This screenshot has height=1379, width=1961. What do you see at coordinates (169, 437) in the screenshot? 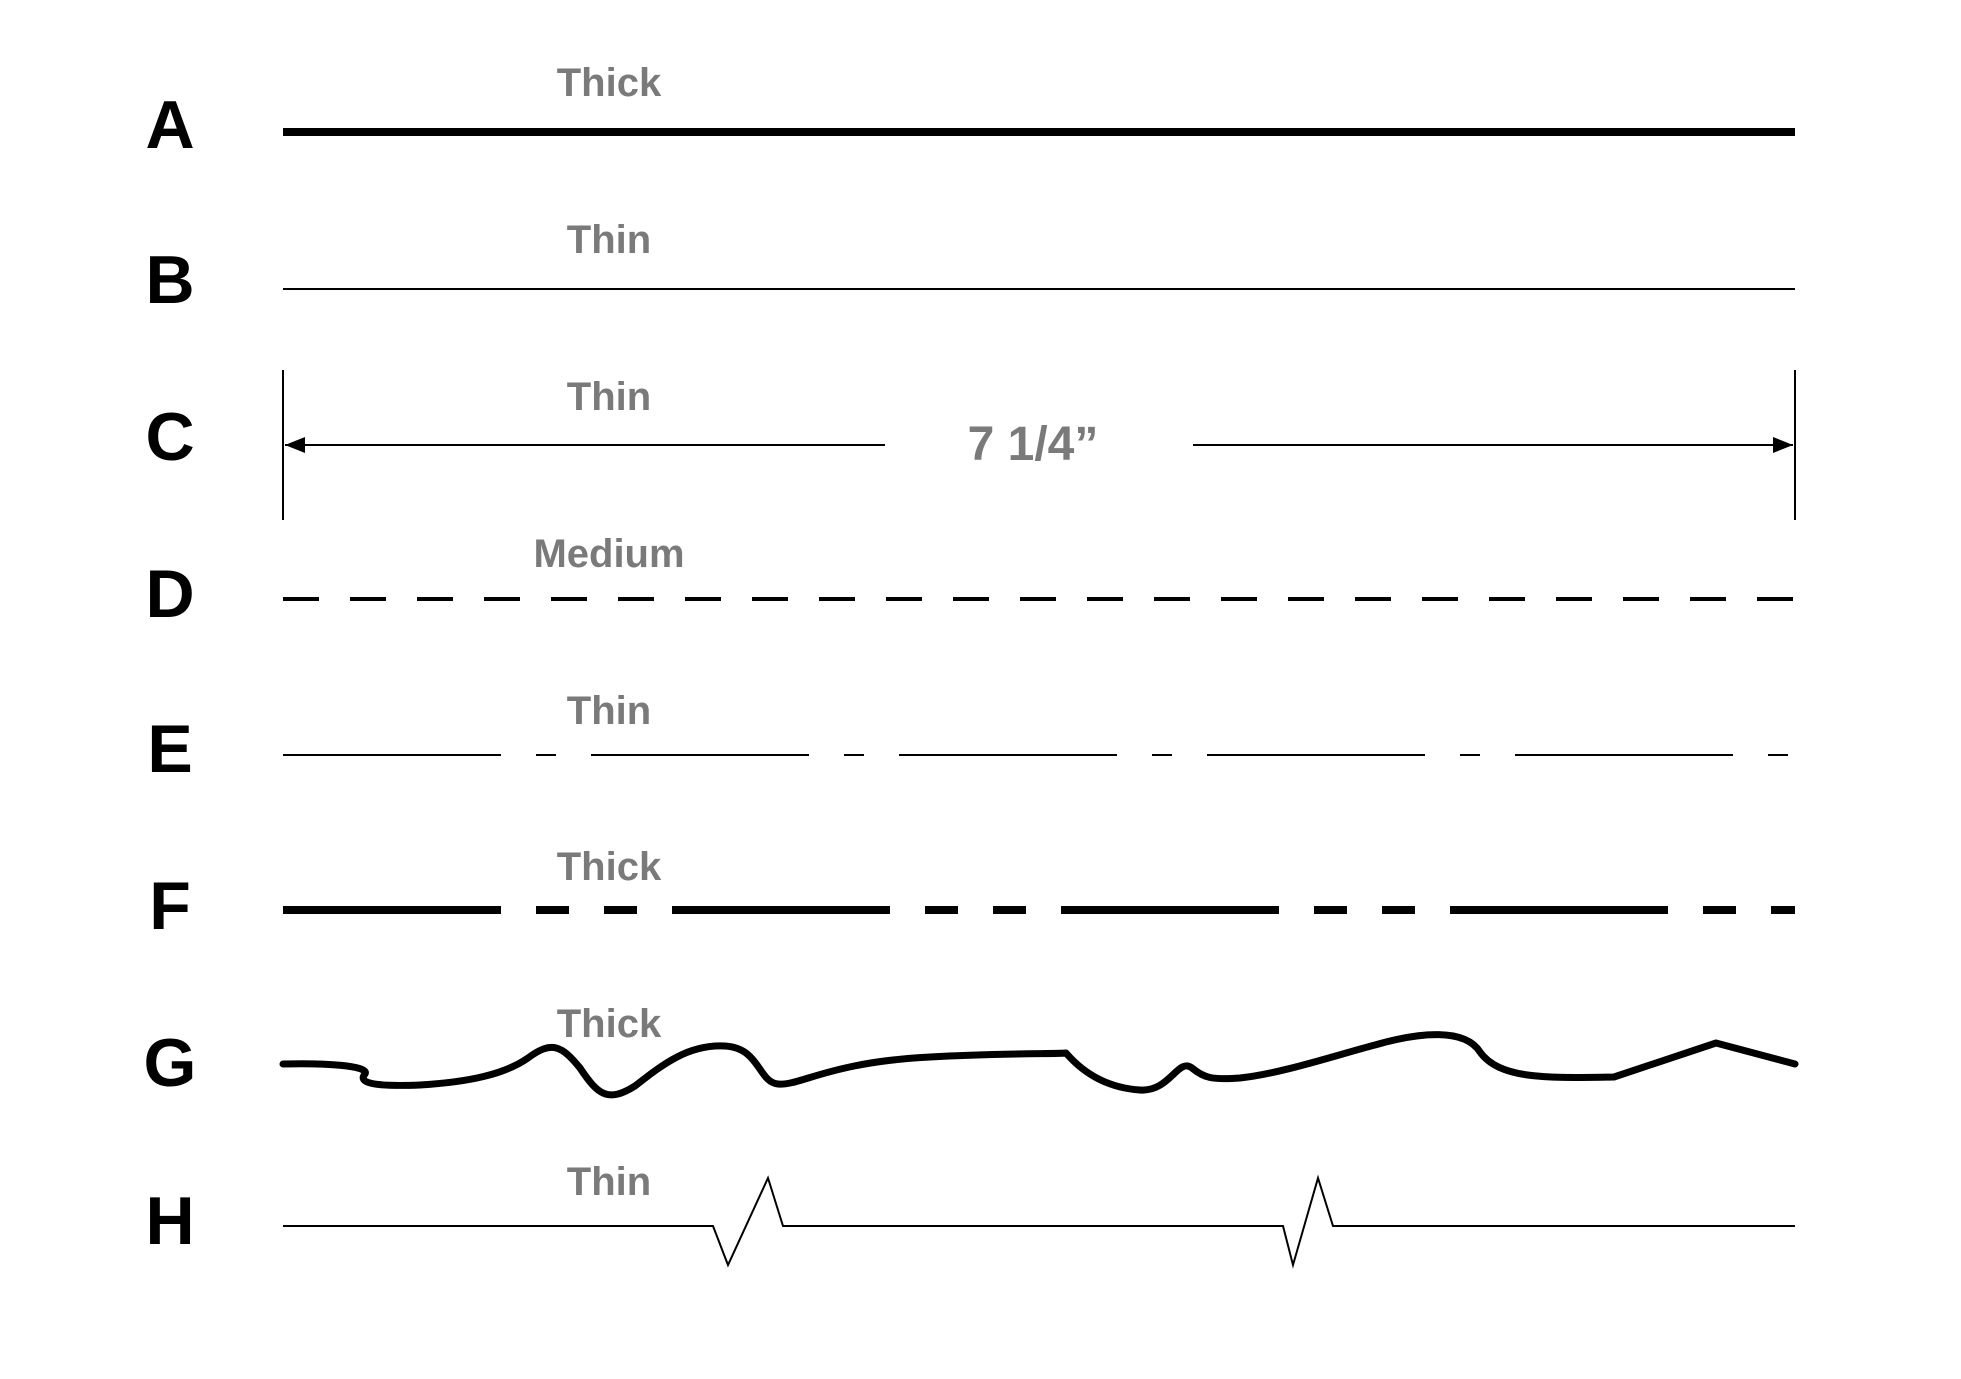
I see `row-letter-c: C` at bounding box center [169, 437].